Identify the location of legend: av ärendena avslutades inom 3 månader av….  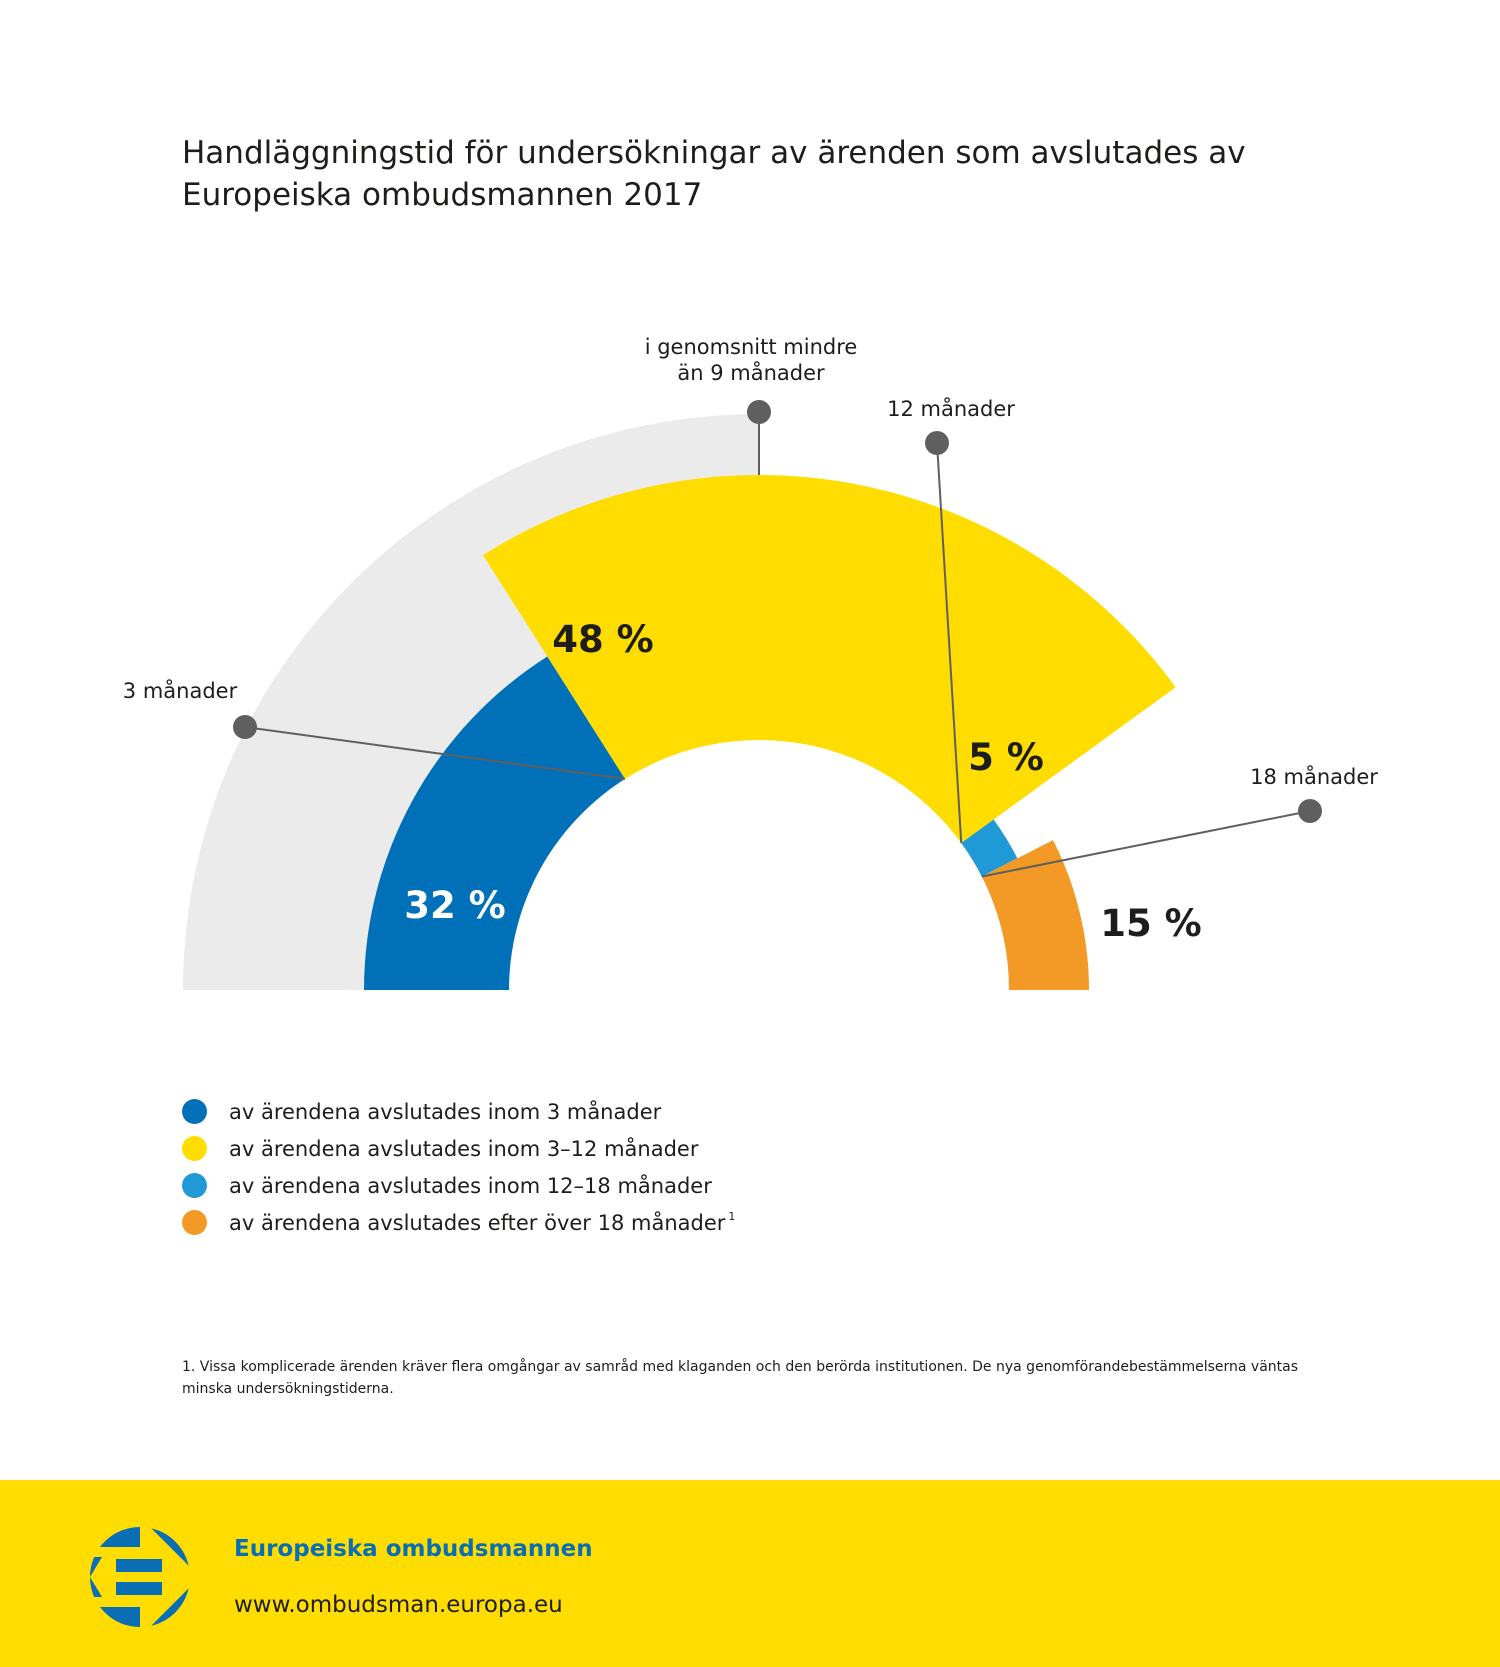
(458, 1167).